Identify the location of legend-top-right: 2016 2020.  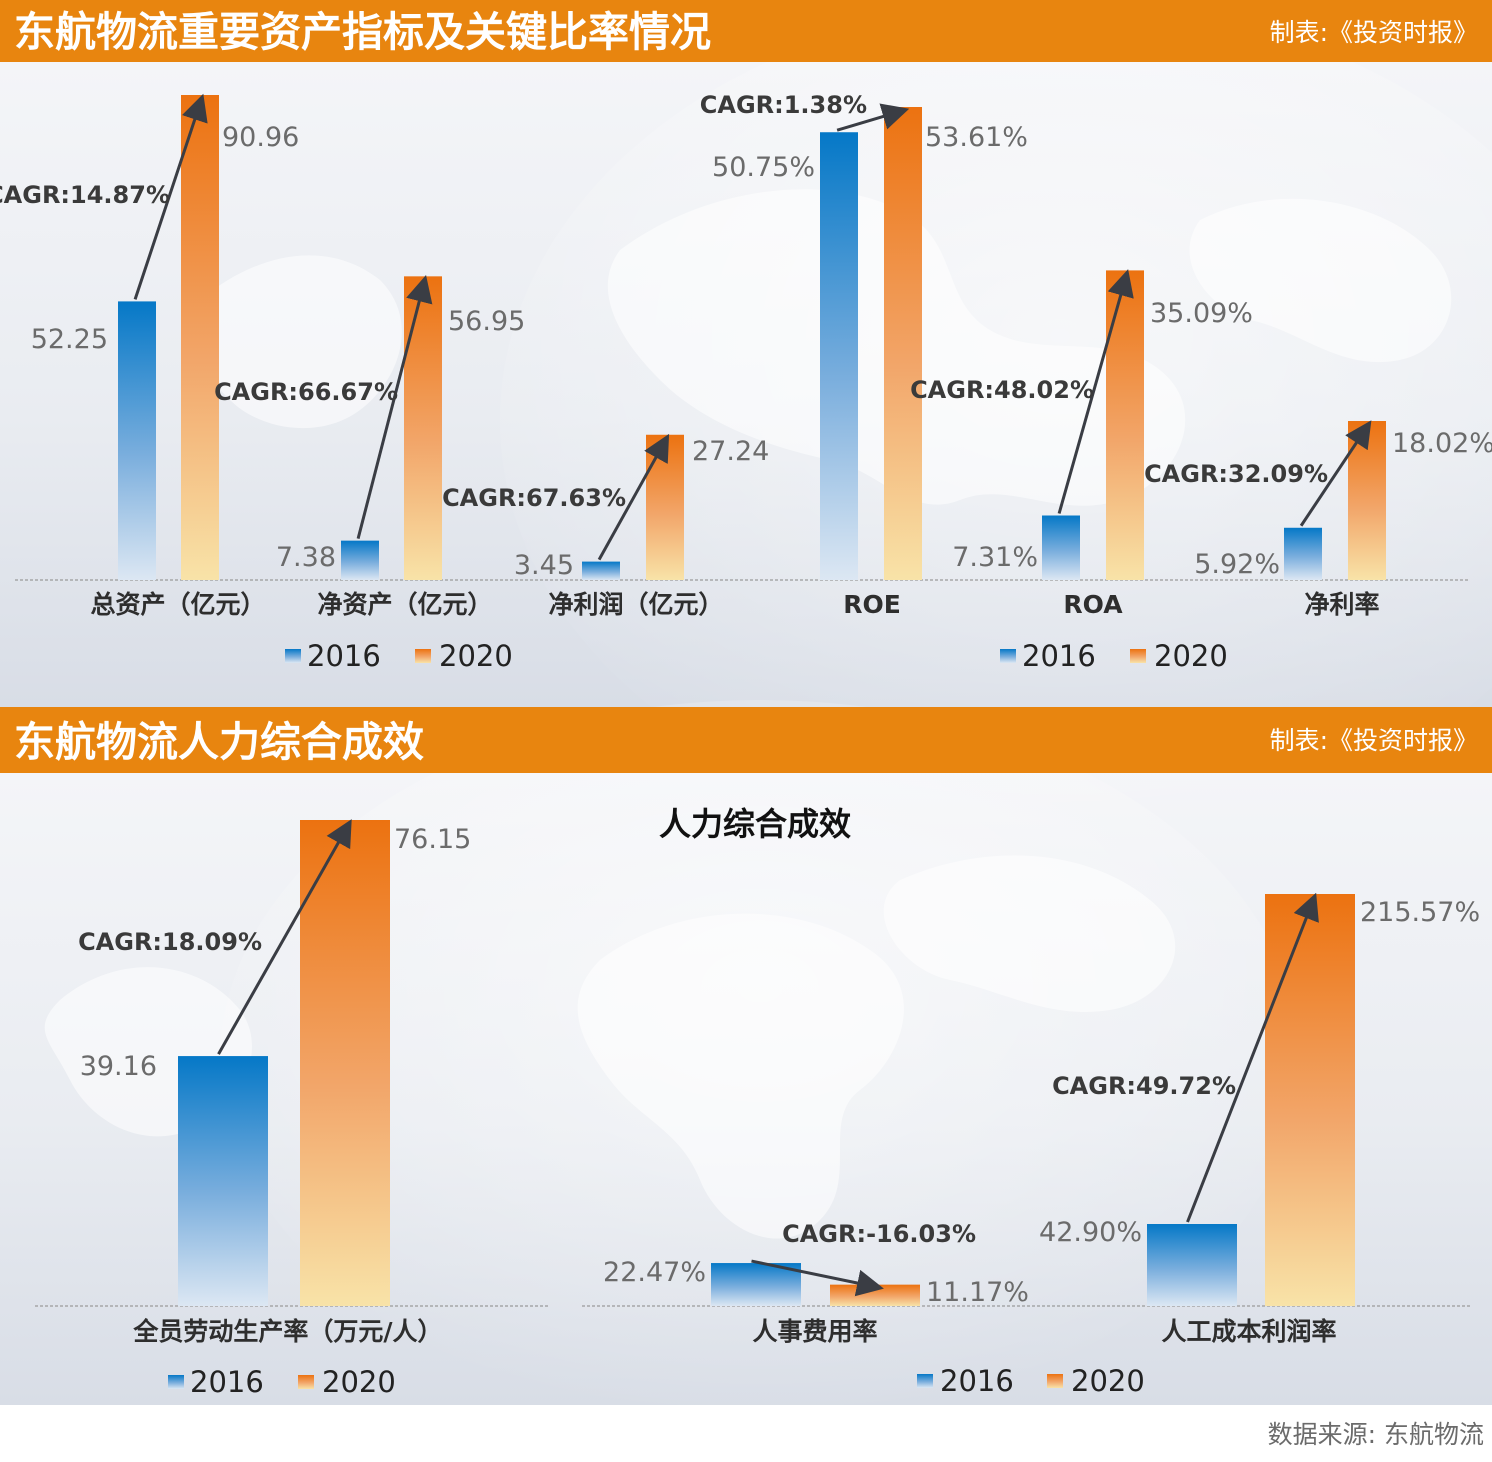
(1114, 656).